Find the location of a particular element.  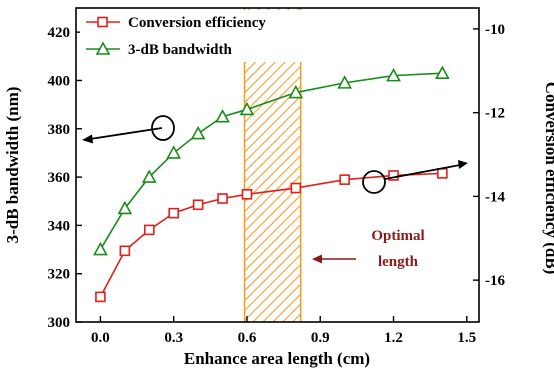

x-tick-label: 0.3 is located at coordinates (173, 338).